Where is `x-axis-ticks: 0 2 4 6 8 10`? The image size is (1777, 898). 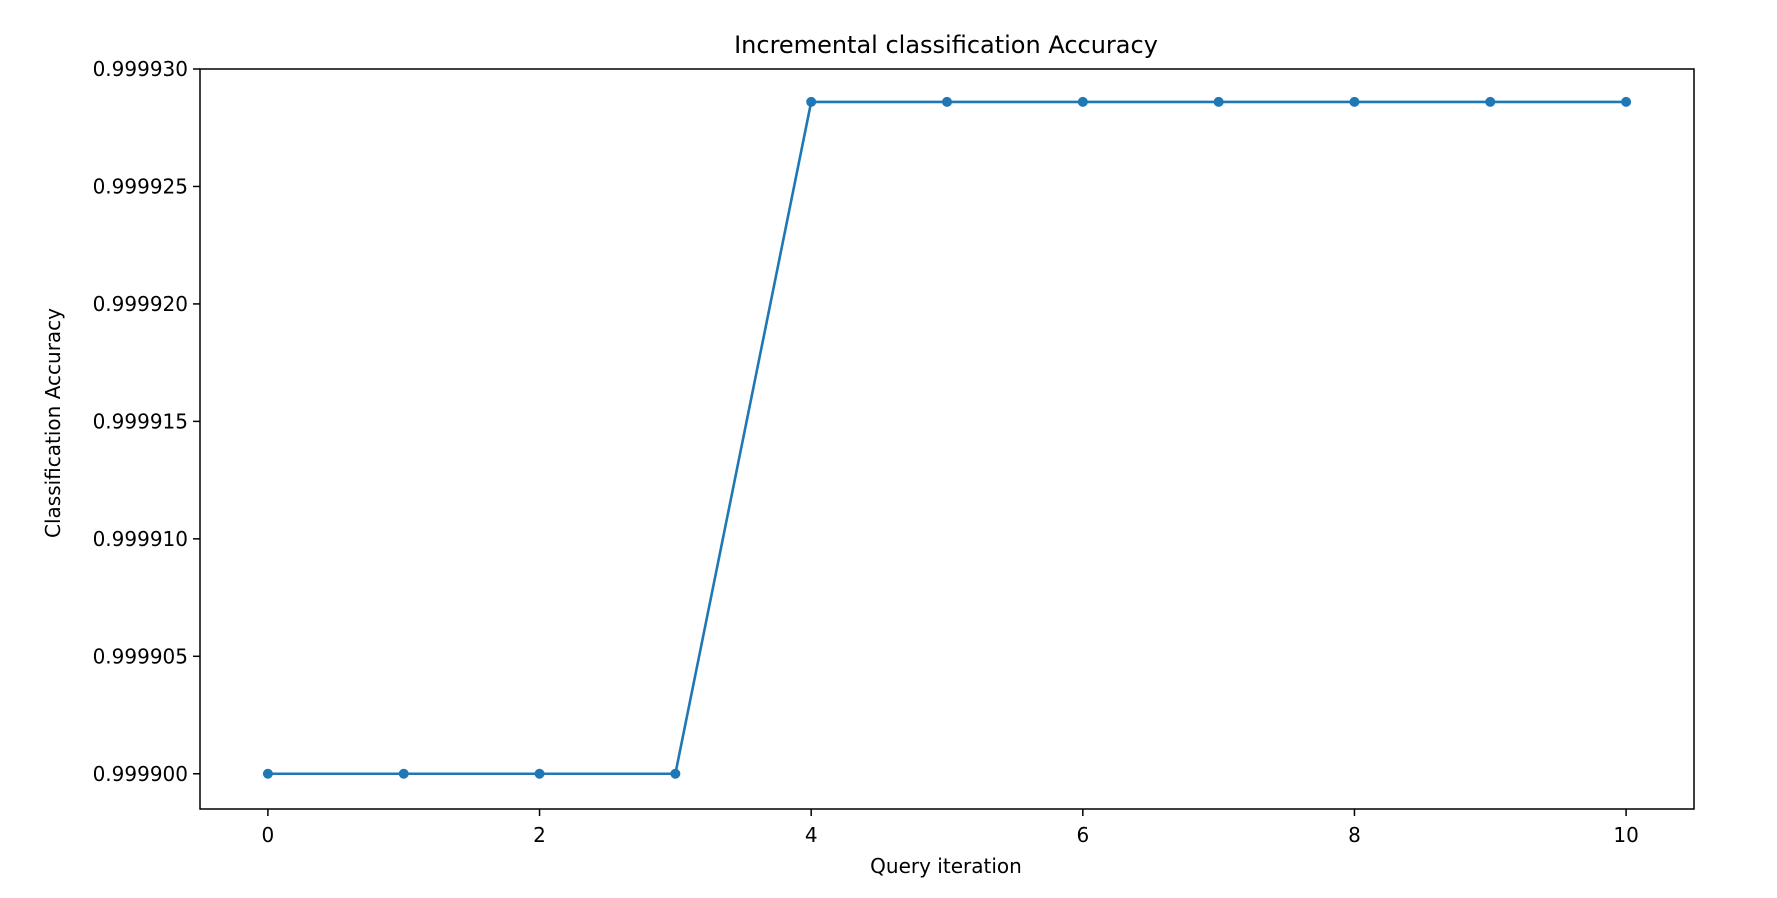 x-axis-ticks: 0 2 4 6 8 10 is located at coordinates (950, 828).